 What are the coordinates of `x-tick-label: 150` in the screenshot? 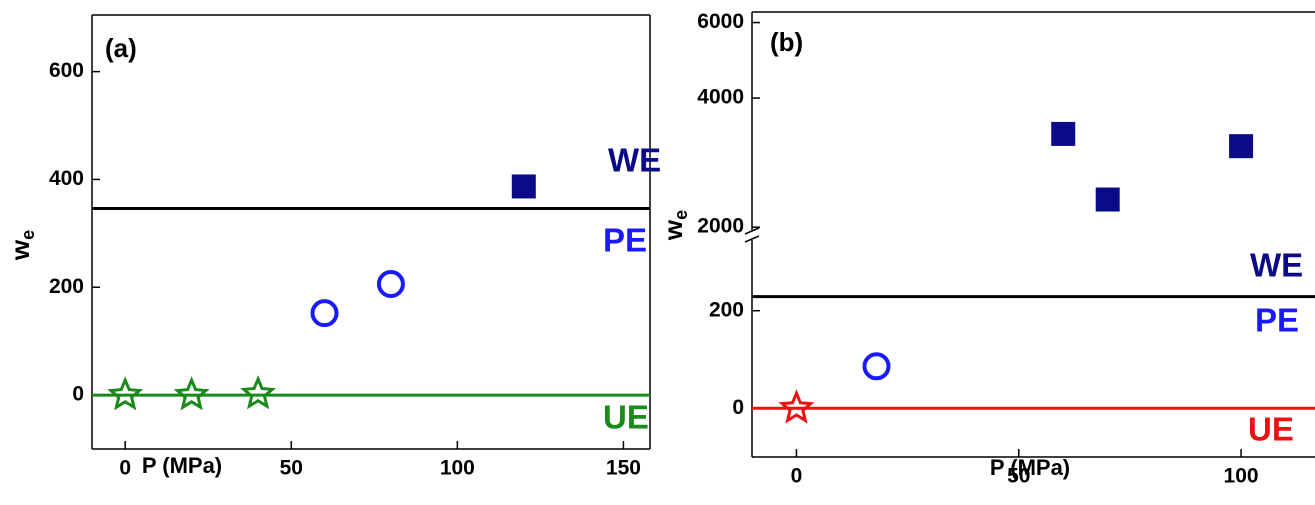 It's located at (623, 468).